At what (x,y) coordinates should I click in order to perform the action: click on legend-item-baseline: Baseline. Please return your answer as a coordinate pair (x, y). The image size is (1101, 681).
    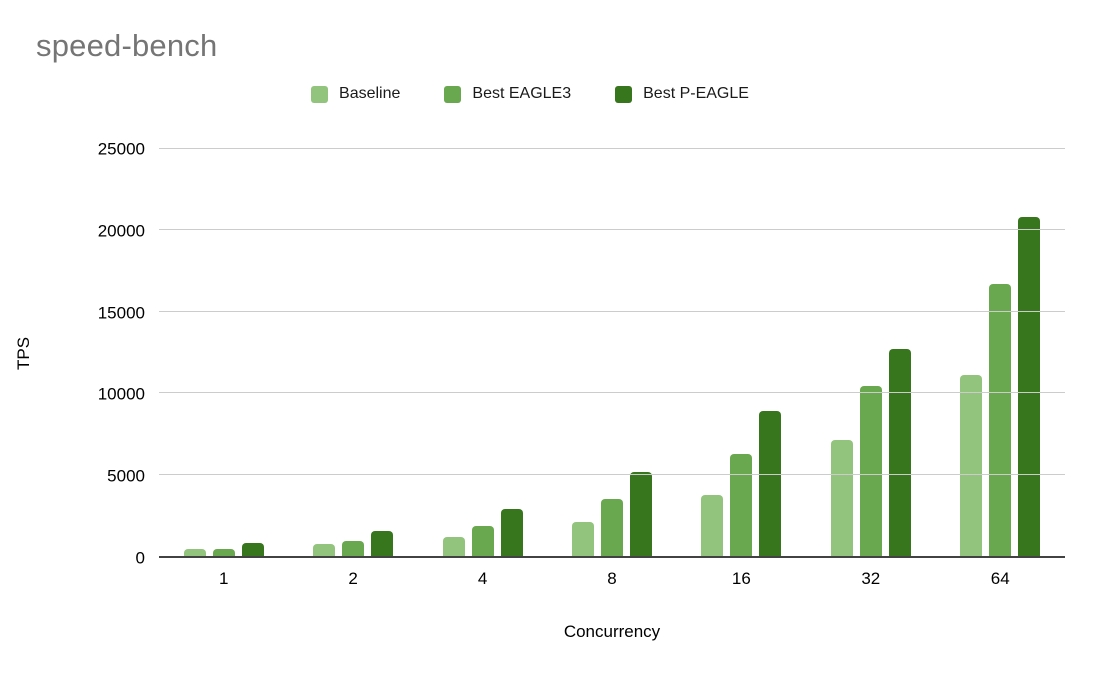
    Looking at the image, I should click on (355, 94).